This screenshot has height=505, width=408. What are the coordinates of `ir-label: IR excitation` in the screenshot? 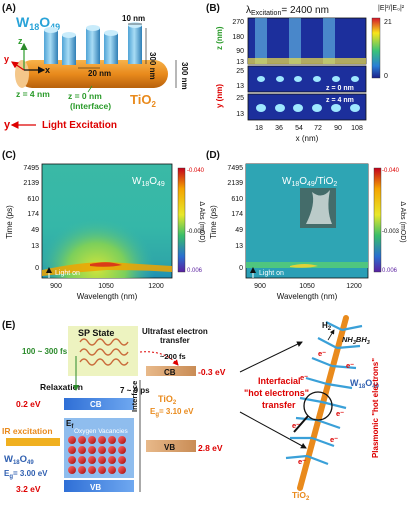 It's located at (27, 431).